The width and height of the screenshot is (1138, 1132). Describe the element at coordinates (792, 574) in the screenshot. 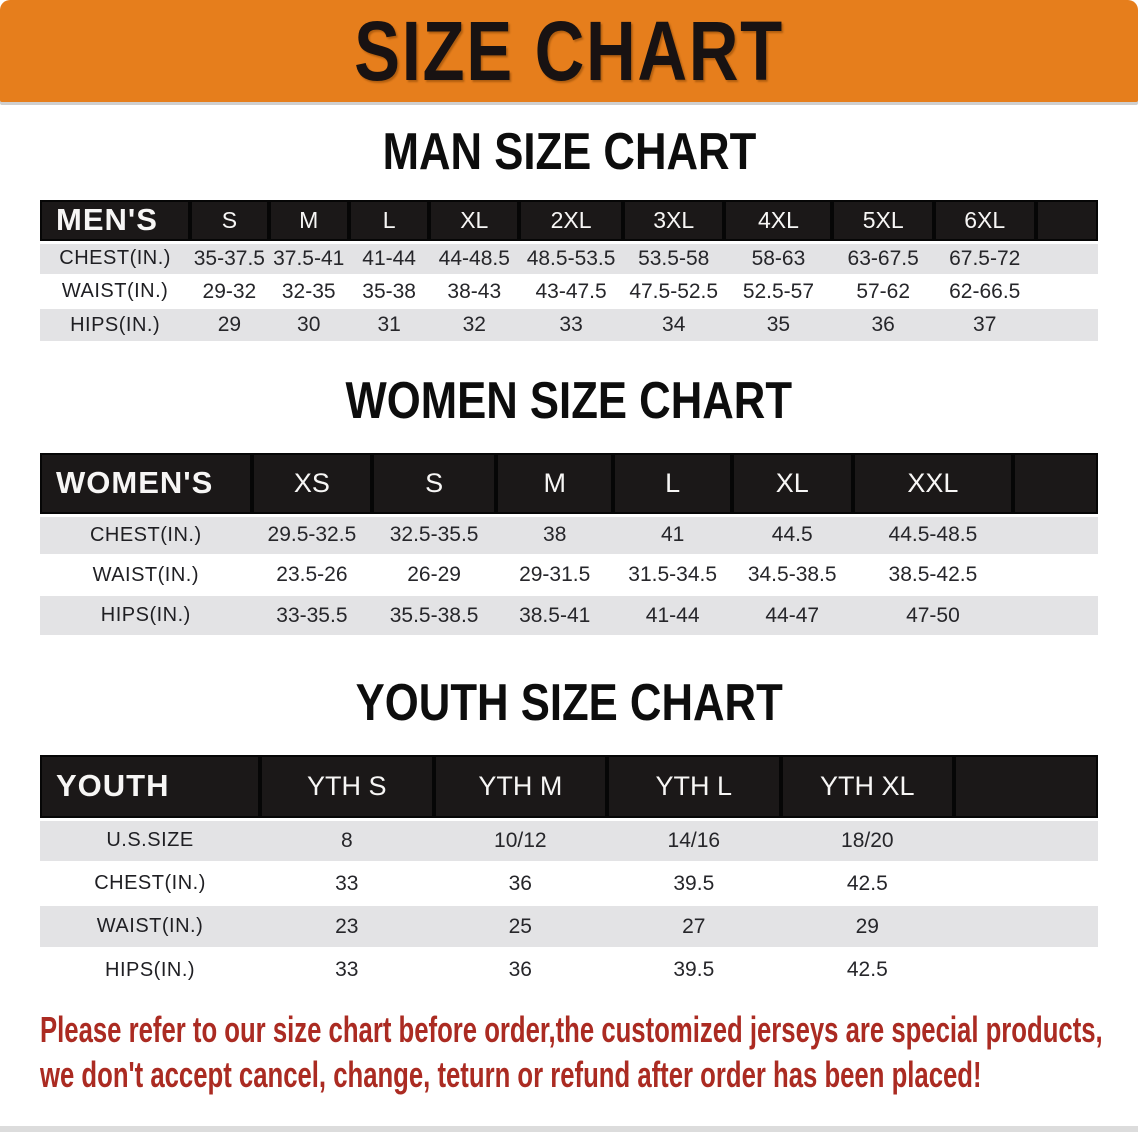

I see `size-value-cell: 34.5-38.5` at that location.